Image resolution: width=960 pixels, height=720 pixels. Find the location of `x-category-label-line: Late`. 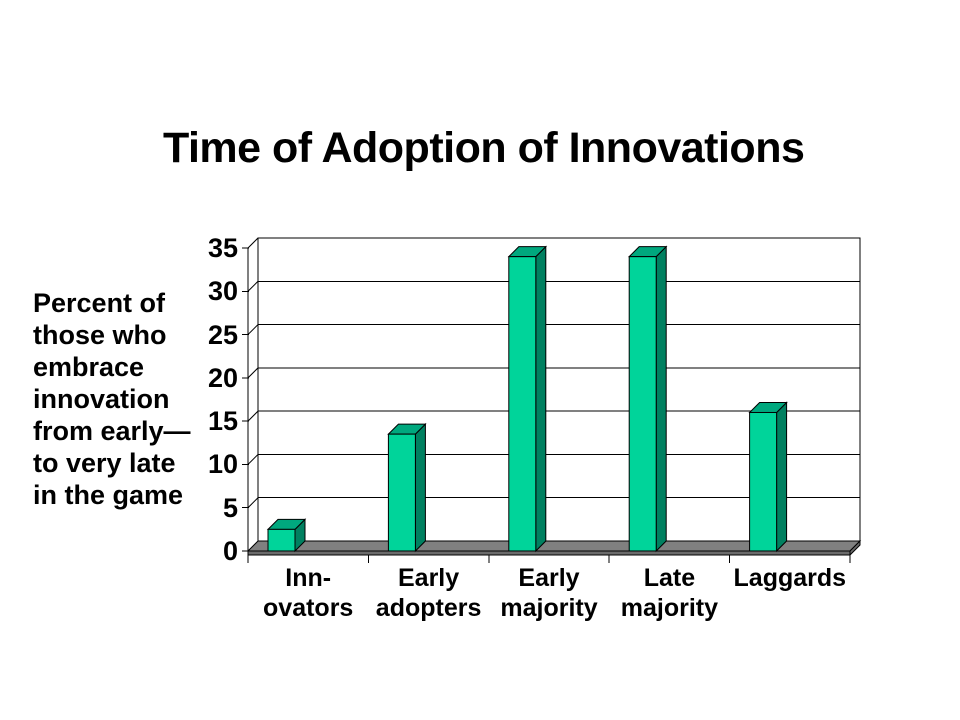

x-category-label-line: Late is located at coordinates (669, 578).